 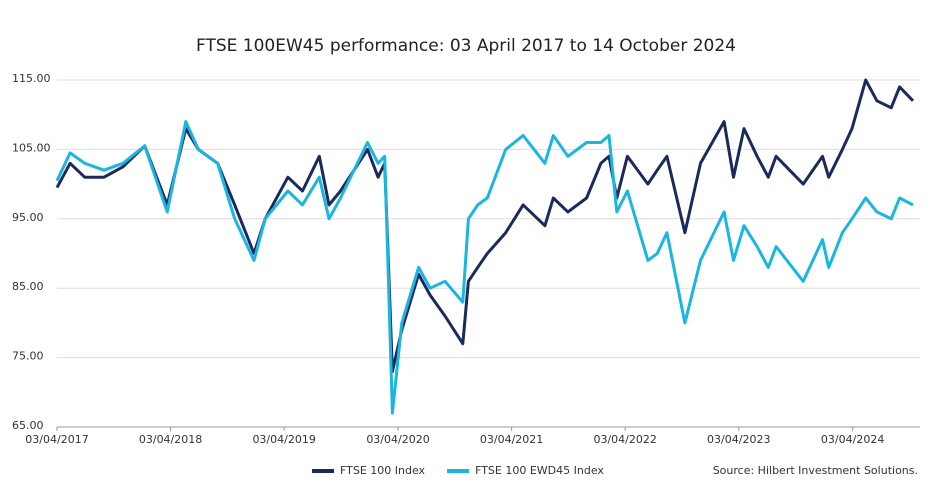 I want to click on source: Source: Hilbert Investment Solutions., so click(x=815, y=470).